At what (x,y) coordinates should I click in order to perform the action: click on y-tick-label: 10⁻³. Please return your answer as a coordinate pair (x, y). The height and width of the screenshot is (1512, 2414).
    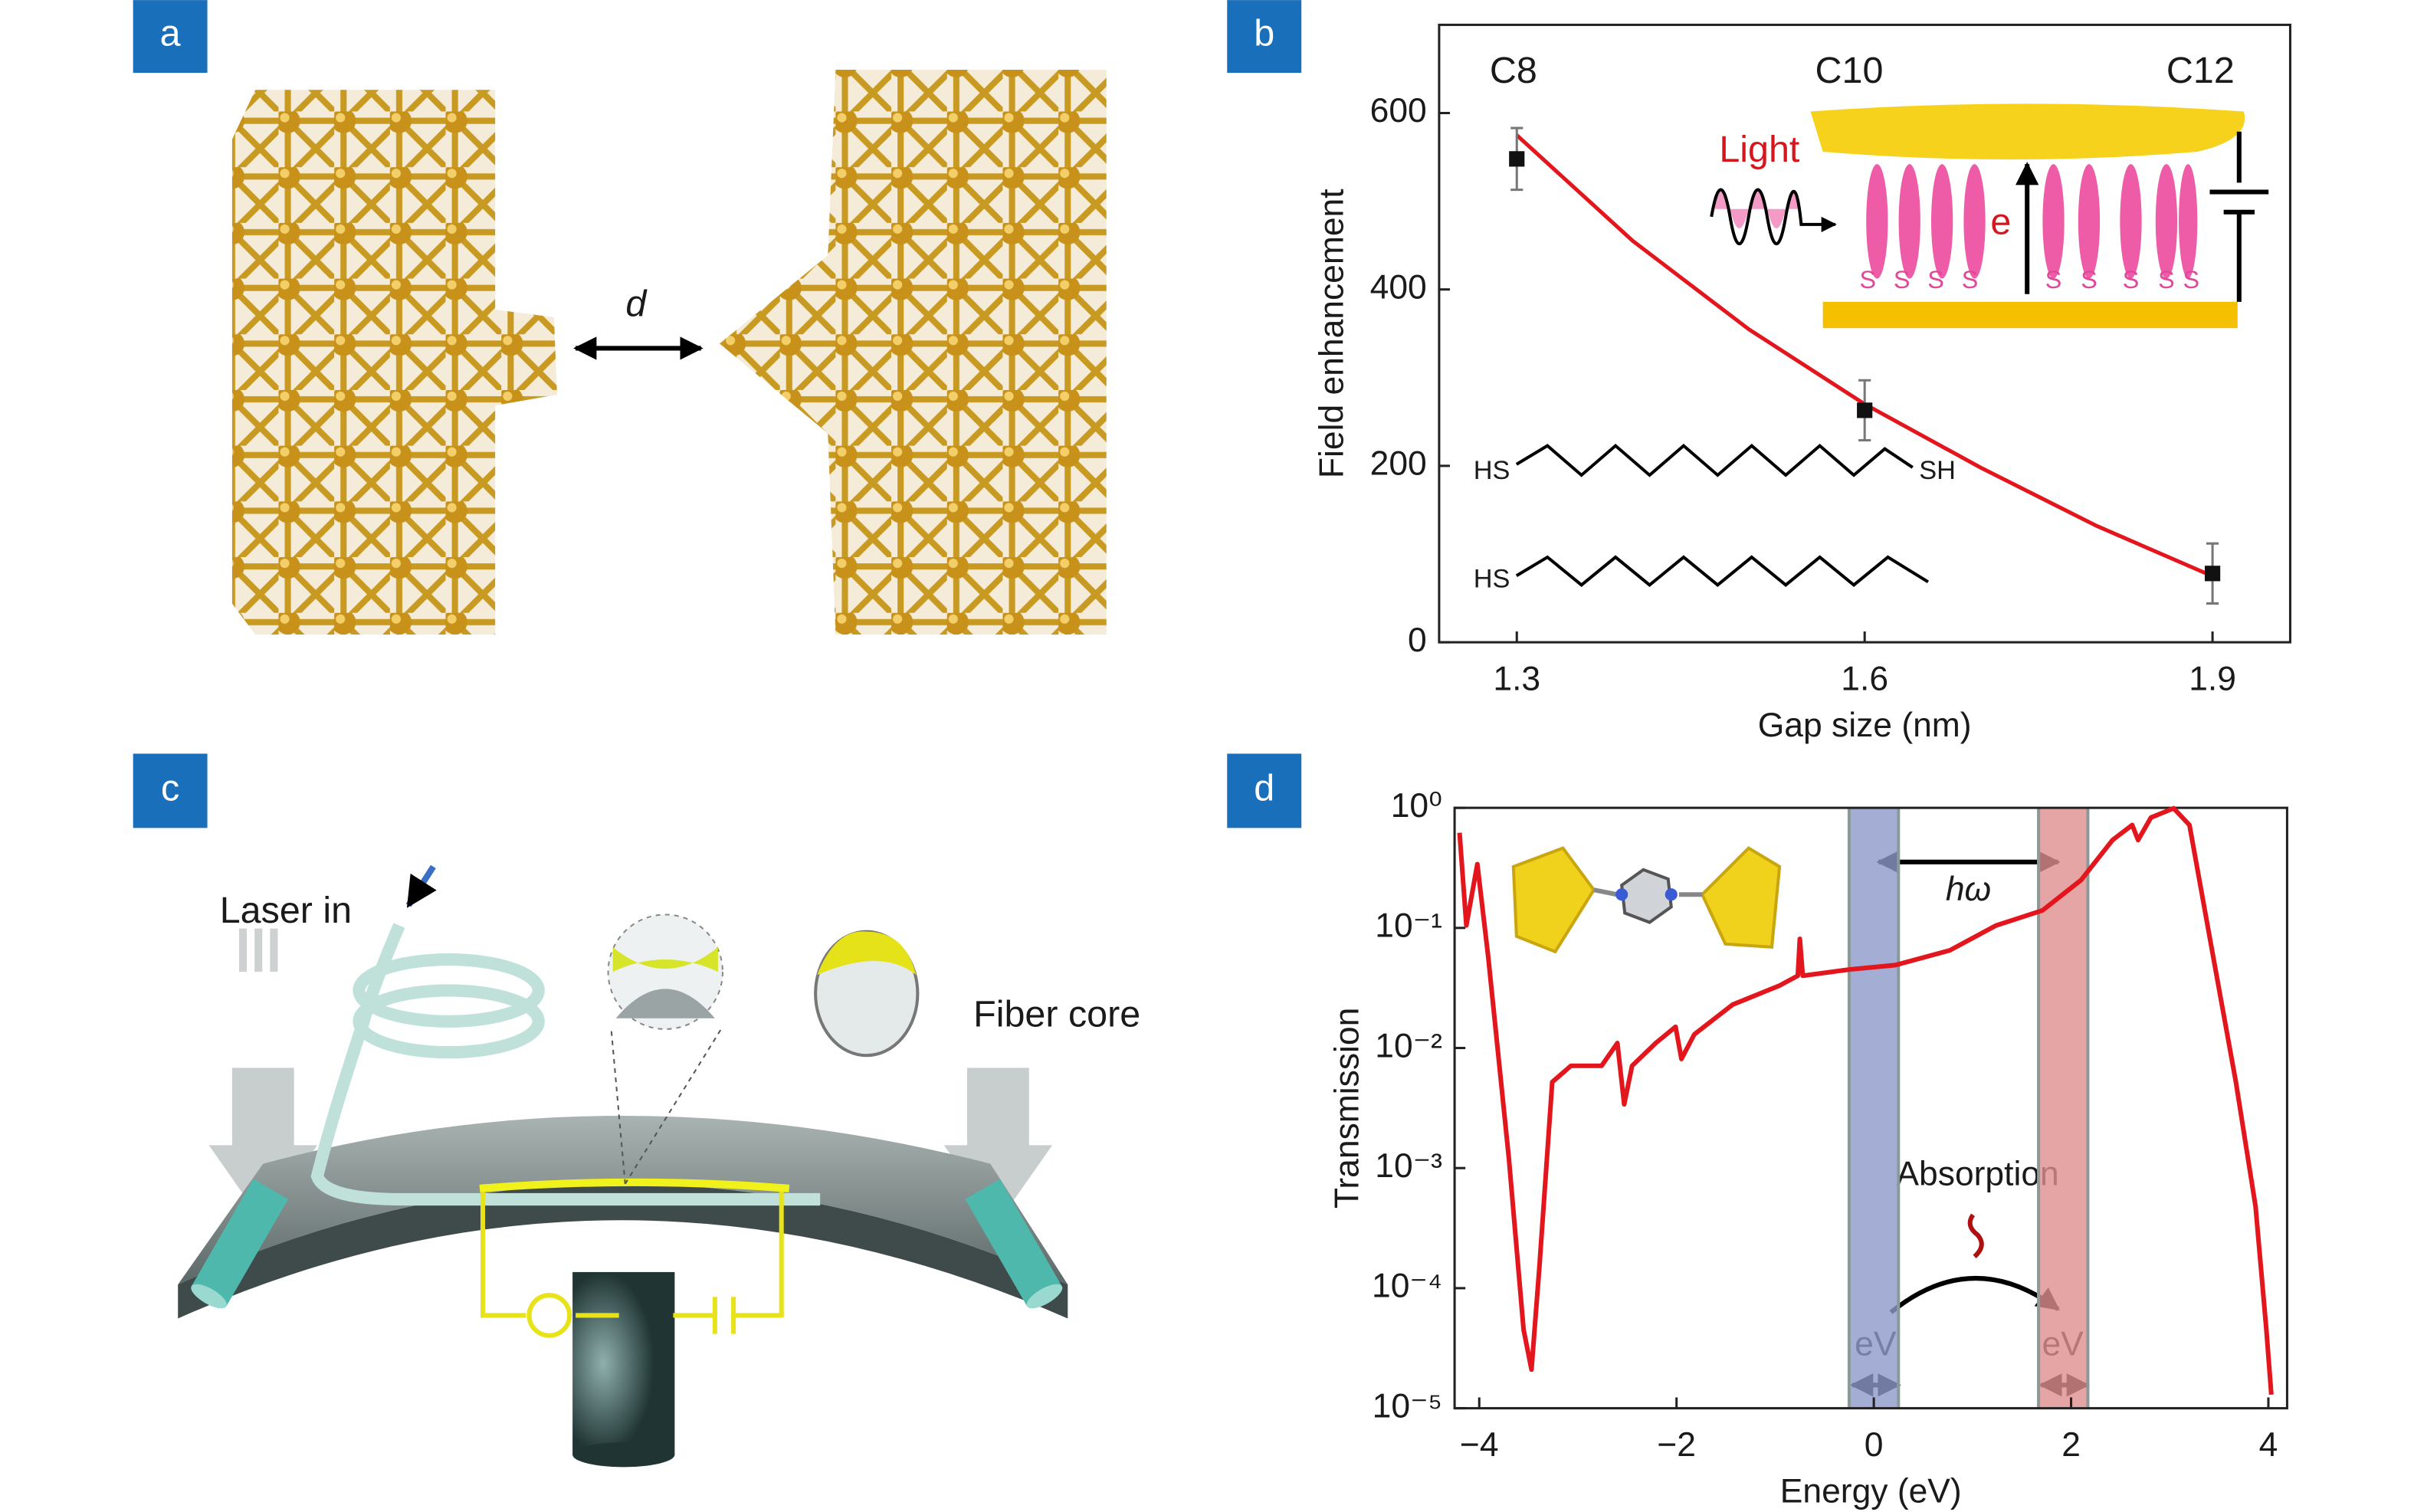
    Looking at the image, I should click on (1408, 1166).